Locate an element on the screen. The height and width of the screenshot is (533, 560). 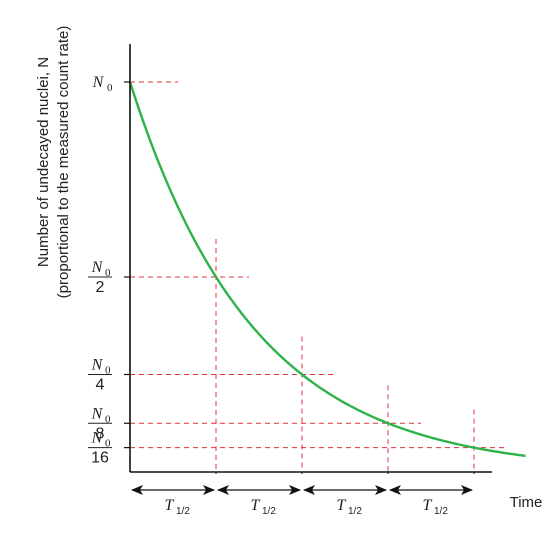
x-axis-label: Time is located at coordinates (526, 502).